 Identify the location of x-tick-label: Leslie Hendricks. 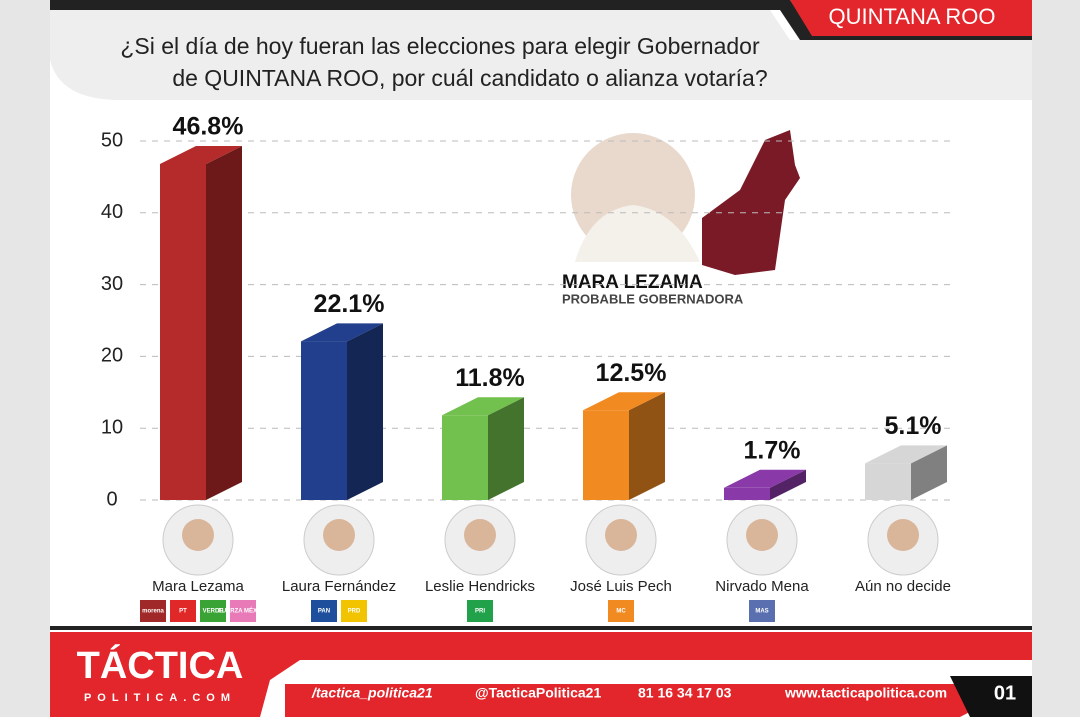
(480, 586).